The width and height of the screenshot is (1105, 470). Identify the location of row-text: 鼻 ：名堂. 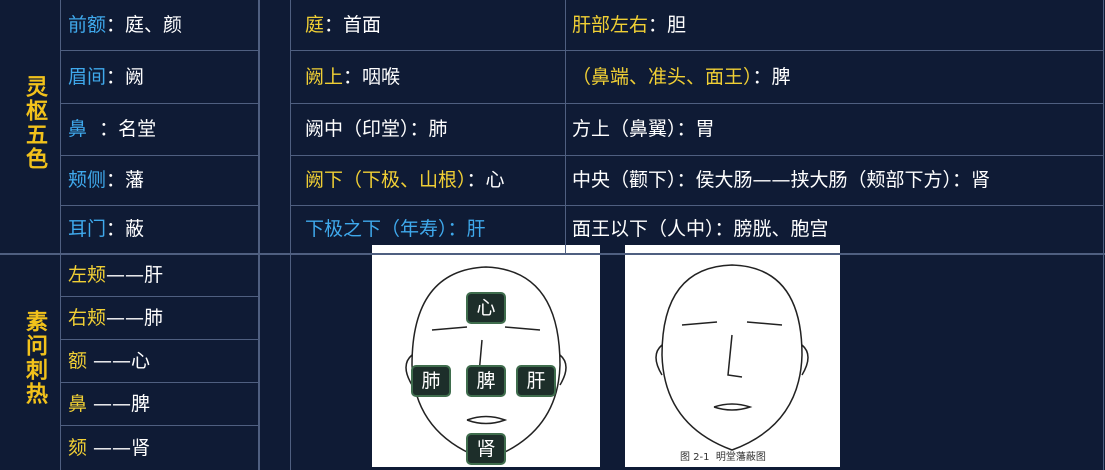
(112, 129).